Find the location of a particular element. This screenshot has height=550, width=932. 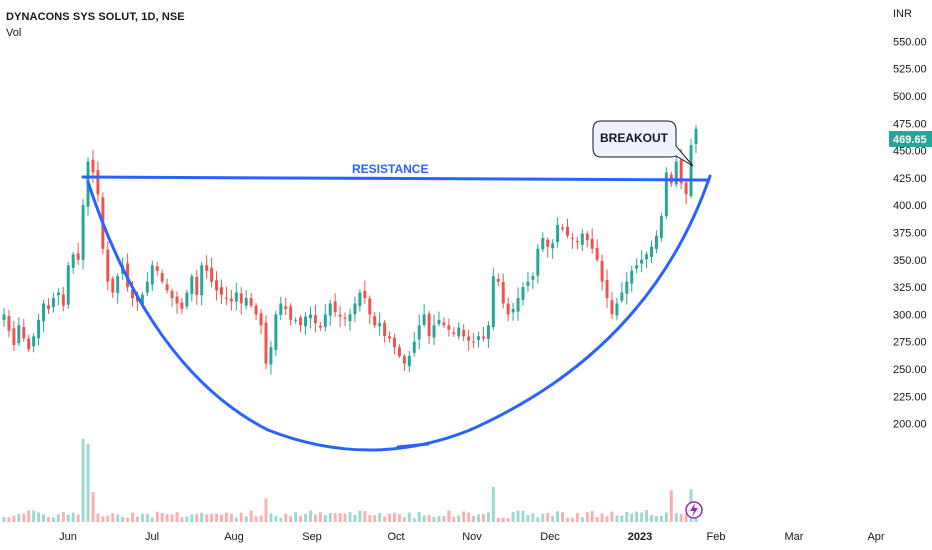

resistance-label: RESISTANCE is located at coordinates (390, 169).